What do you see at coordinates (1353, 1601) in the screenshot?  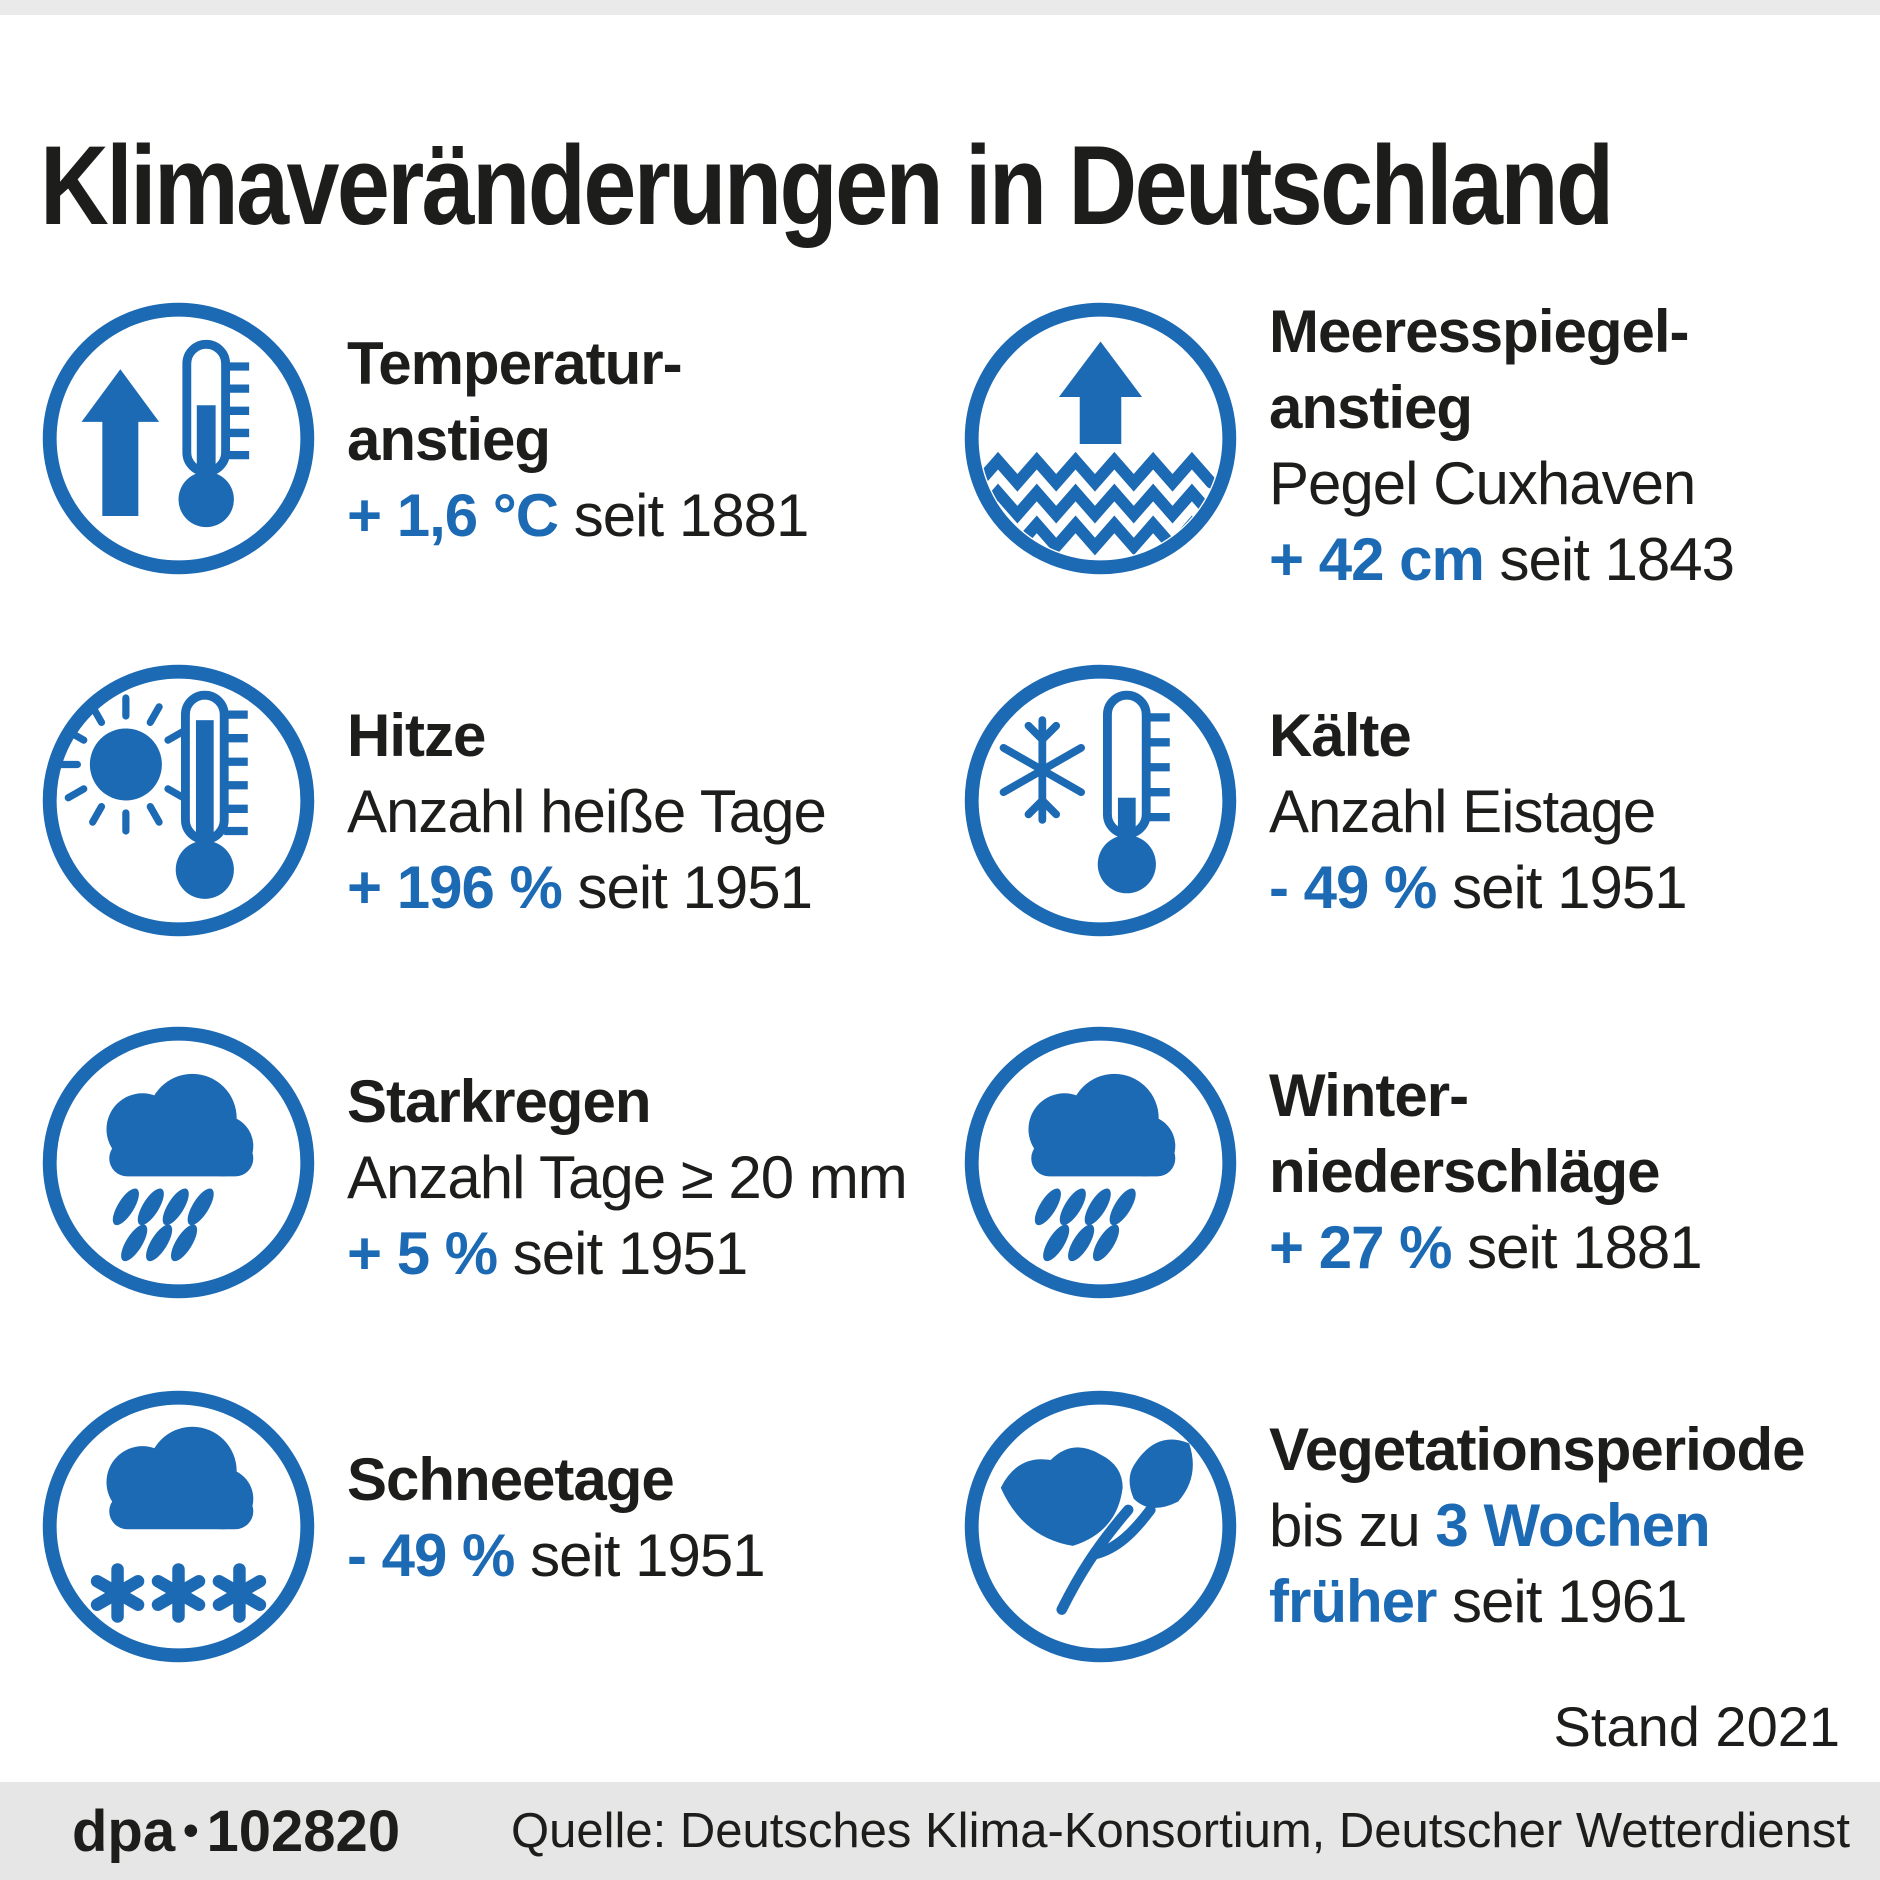 I see `text-segment: früher` at bounding box center [1353, 1601].